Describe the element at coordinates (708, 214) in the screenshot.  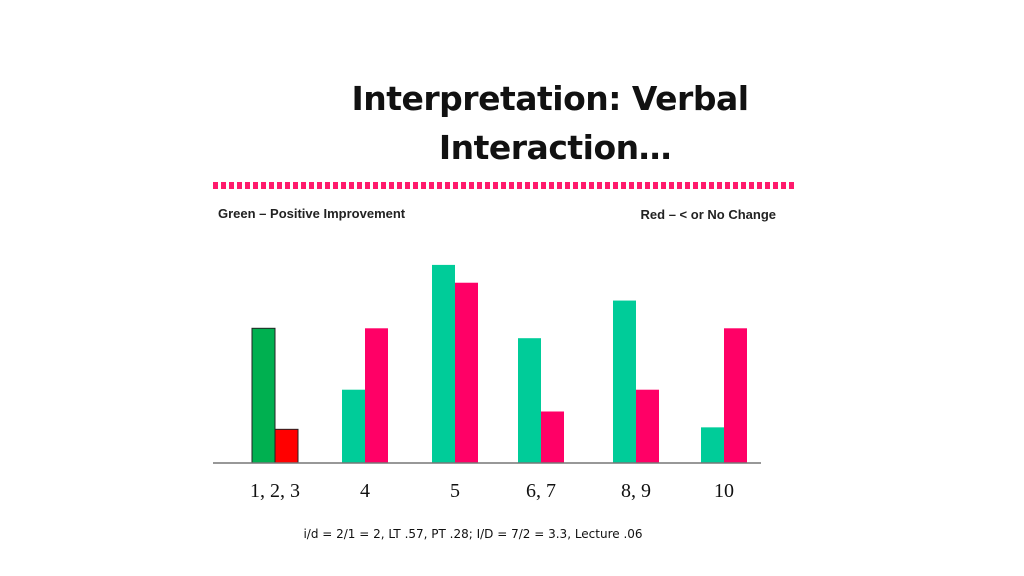
I see `legend-no-change: Red – < or No Change` at that location.